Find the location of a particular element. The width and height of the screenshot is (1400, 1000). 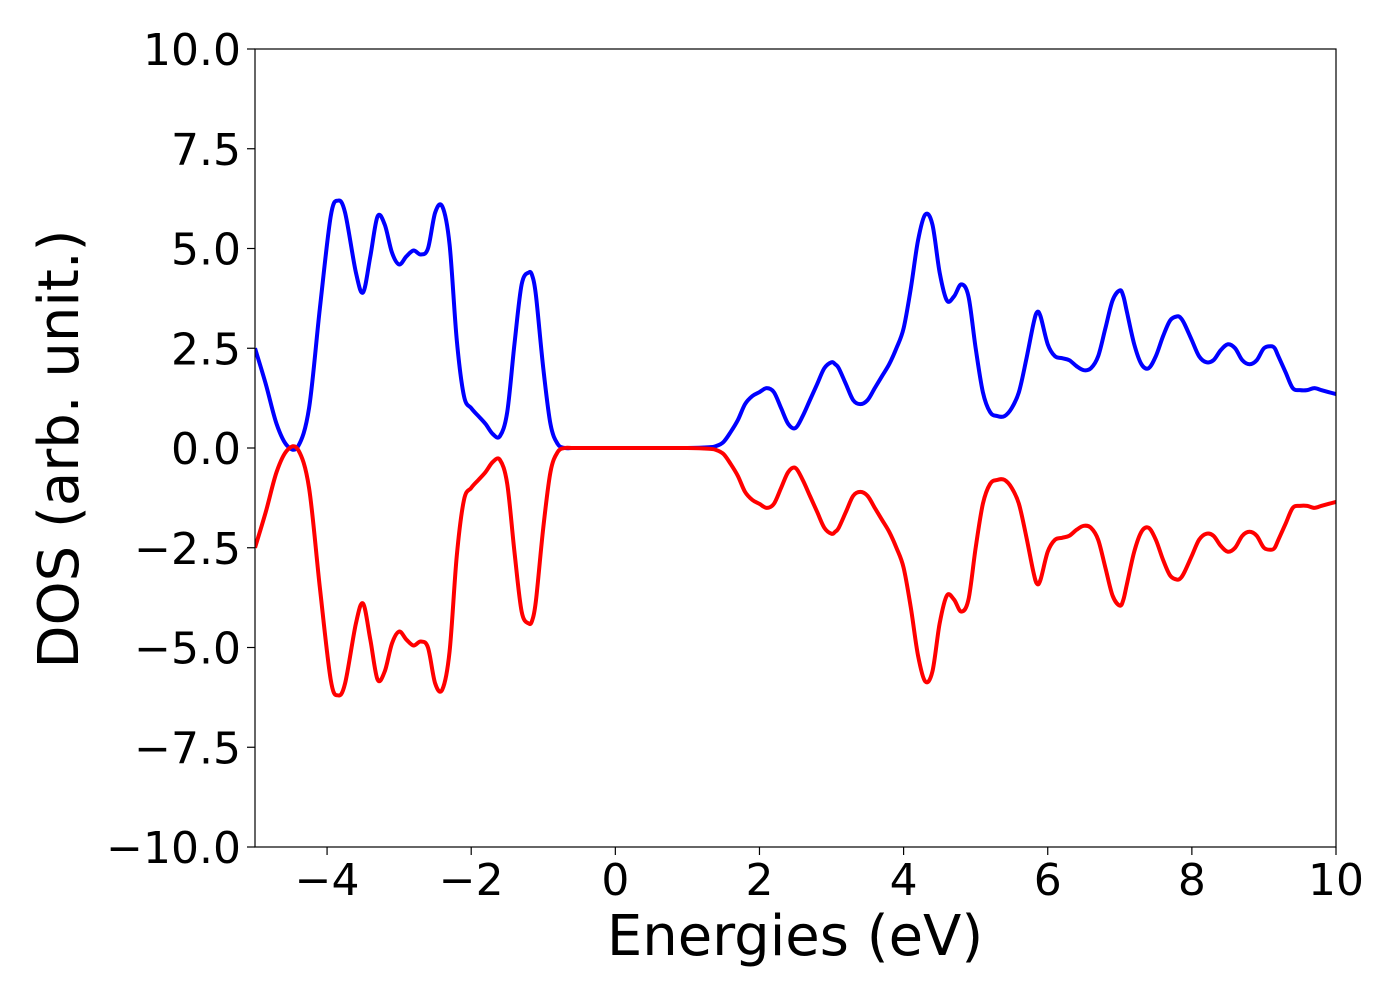

y-tick-label: 5.0 is located at coordinates (206, 250).